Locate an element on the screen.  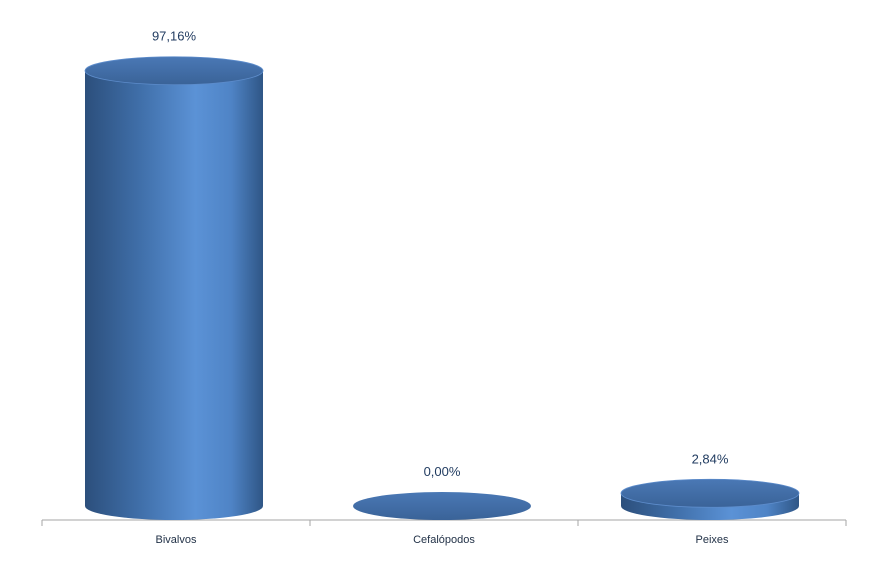
x-tick-label: Bivalvos is located at coordinates (176, 540).